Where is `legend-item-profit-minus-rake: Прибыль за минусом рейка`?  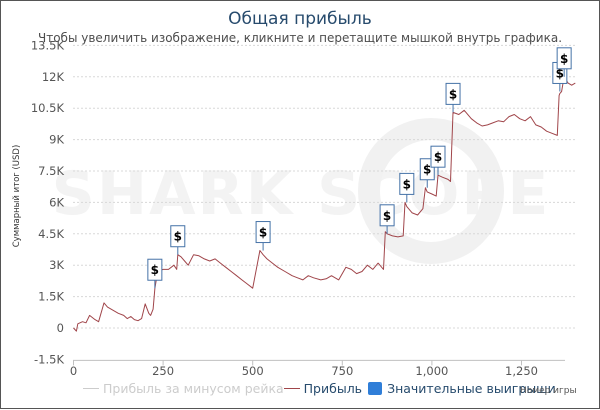 legend-item-profit-minus-rake: Прибыль за минусом рейка is located at coordinates (183, 388).